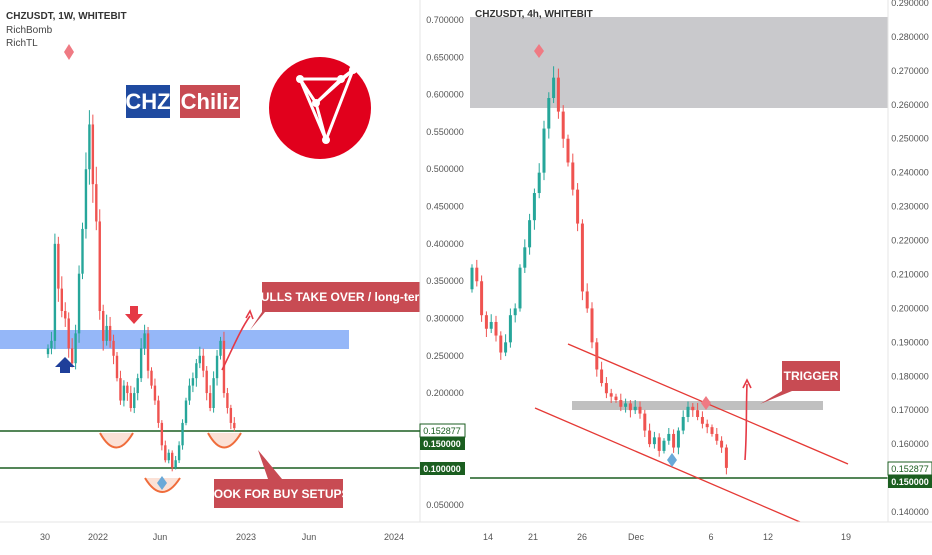 This screenshot has height=555, width=932. I want to click on left-level-low-tag, so click(442, 468).